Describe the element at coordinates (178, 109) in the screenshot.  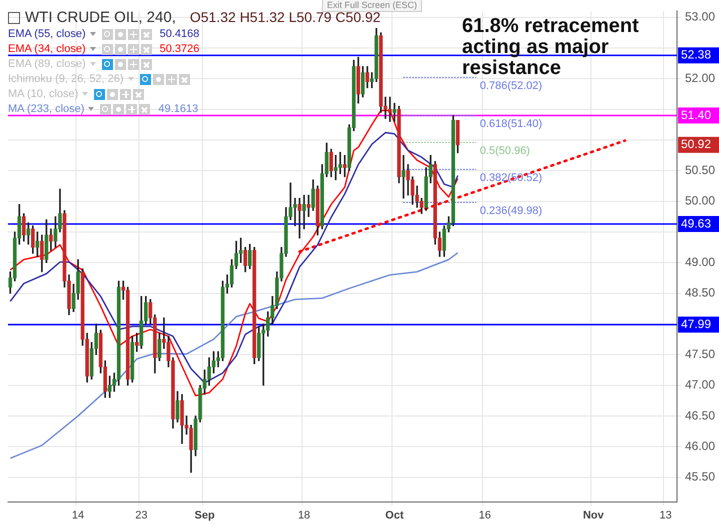
I see `annotation: 49.1613` at that location.